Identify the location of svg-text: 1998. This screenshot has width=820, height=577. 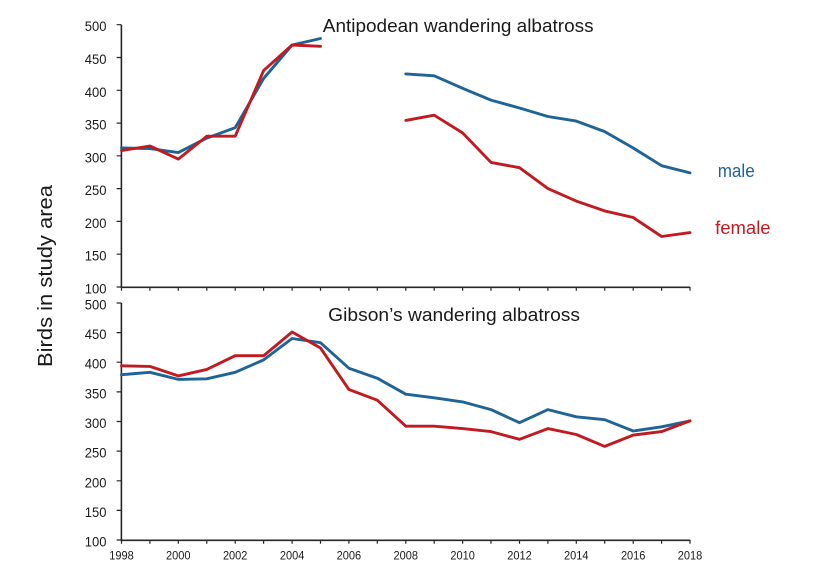
(121, 556).